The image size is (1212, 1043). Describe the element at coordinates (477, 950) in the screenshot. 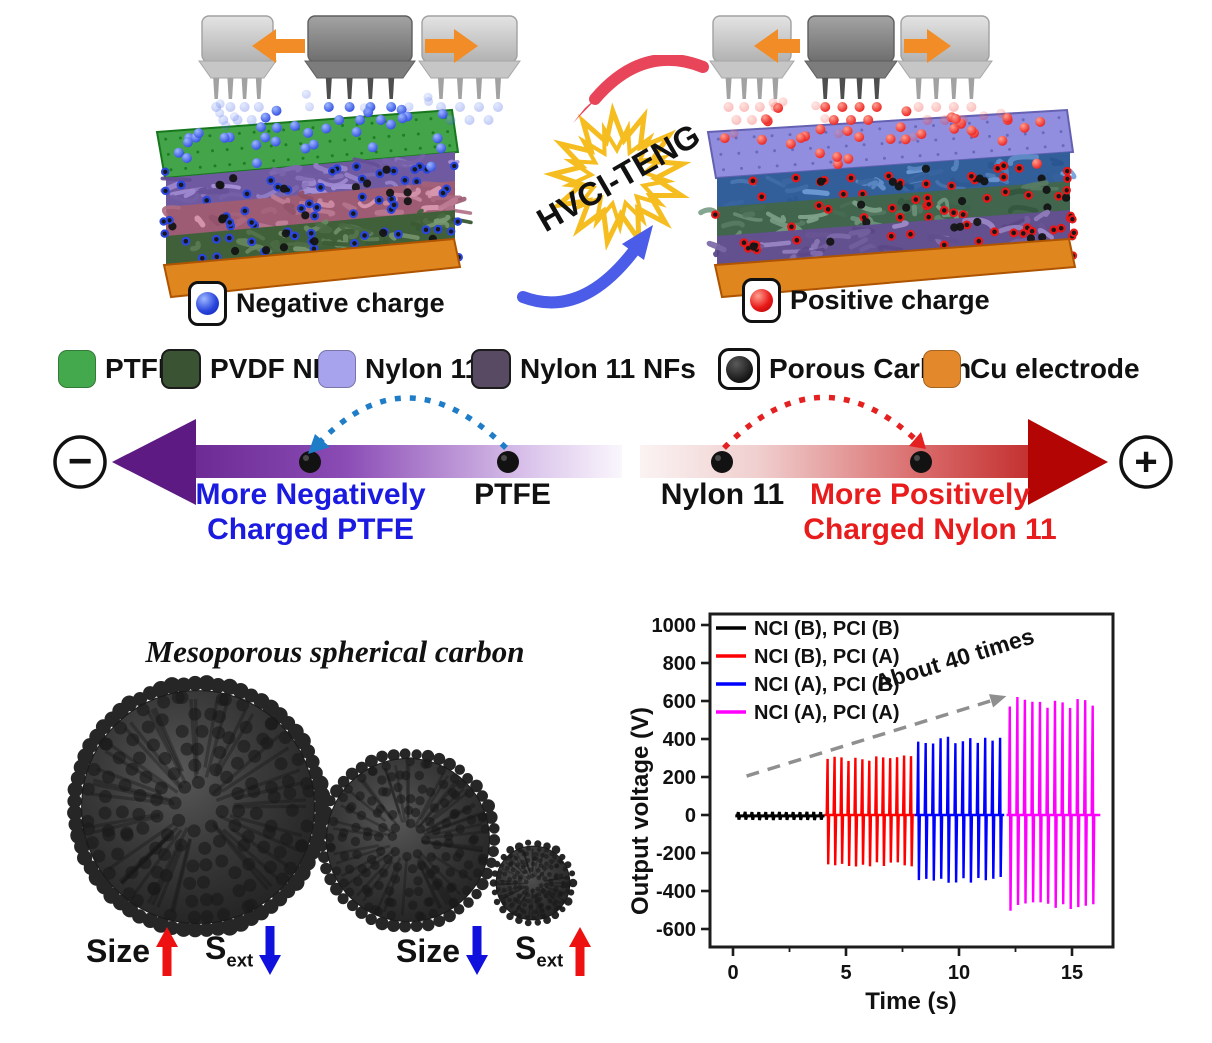

I see `size-down-arrow-icon` at that location.